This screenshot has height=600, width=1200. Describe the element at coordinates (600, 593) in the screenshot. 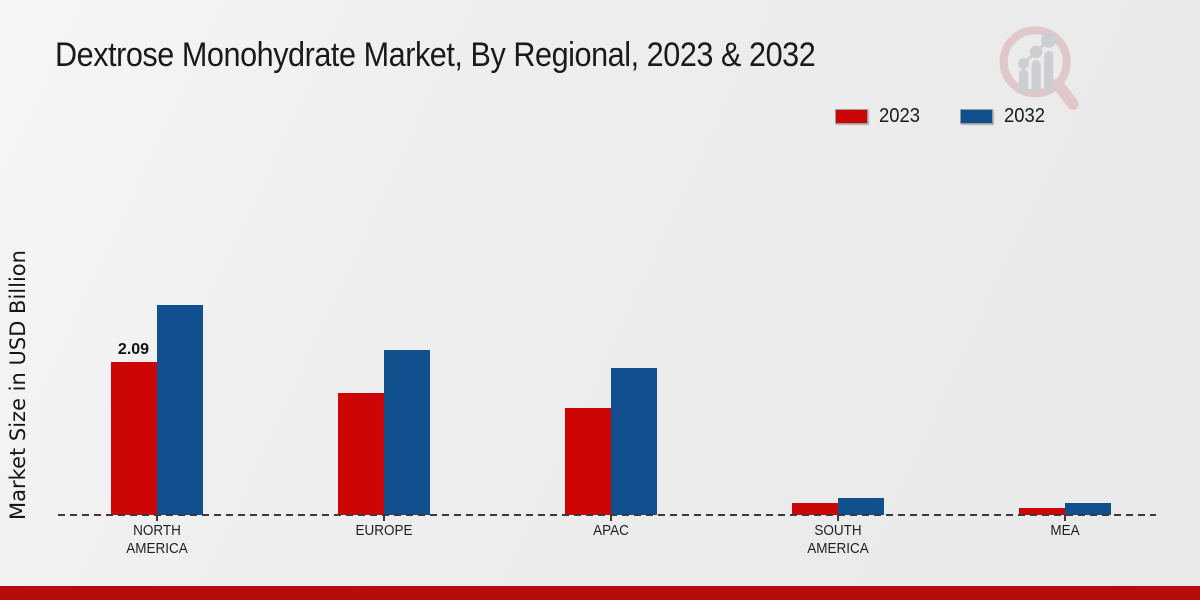

I see `footer-red-strip` at that location.